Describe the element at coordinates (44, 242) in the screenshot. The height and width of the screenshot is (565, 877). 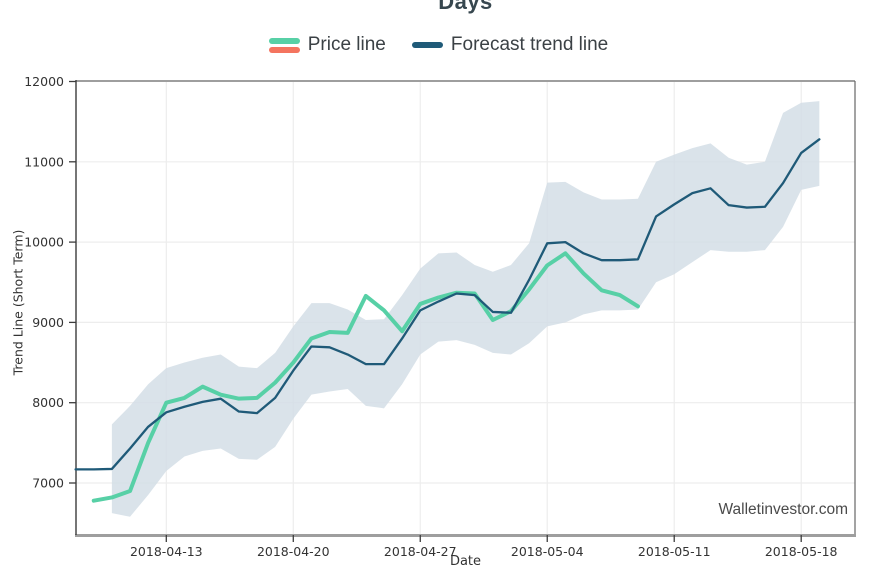
I see `y-tick-label: 10000` at that location.